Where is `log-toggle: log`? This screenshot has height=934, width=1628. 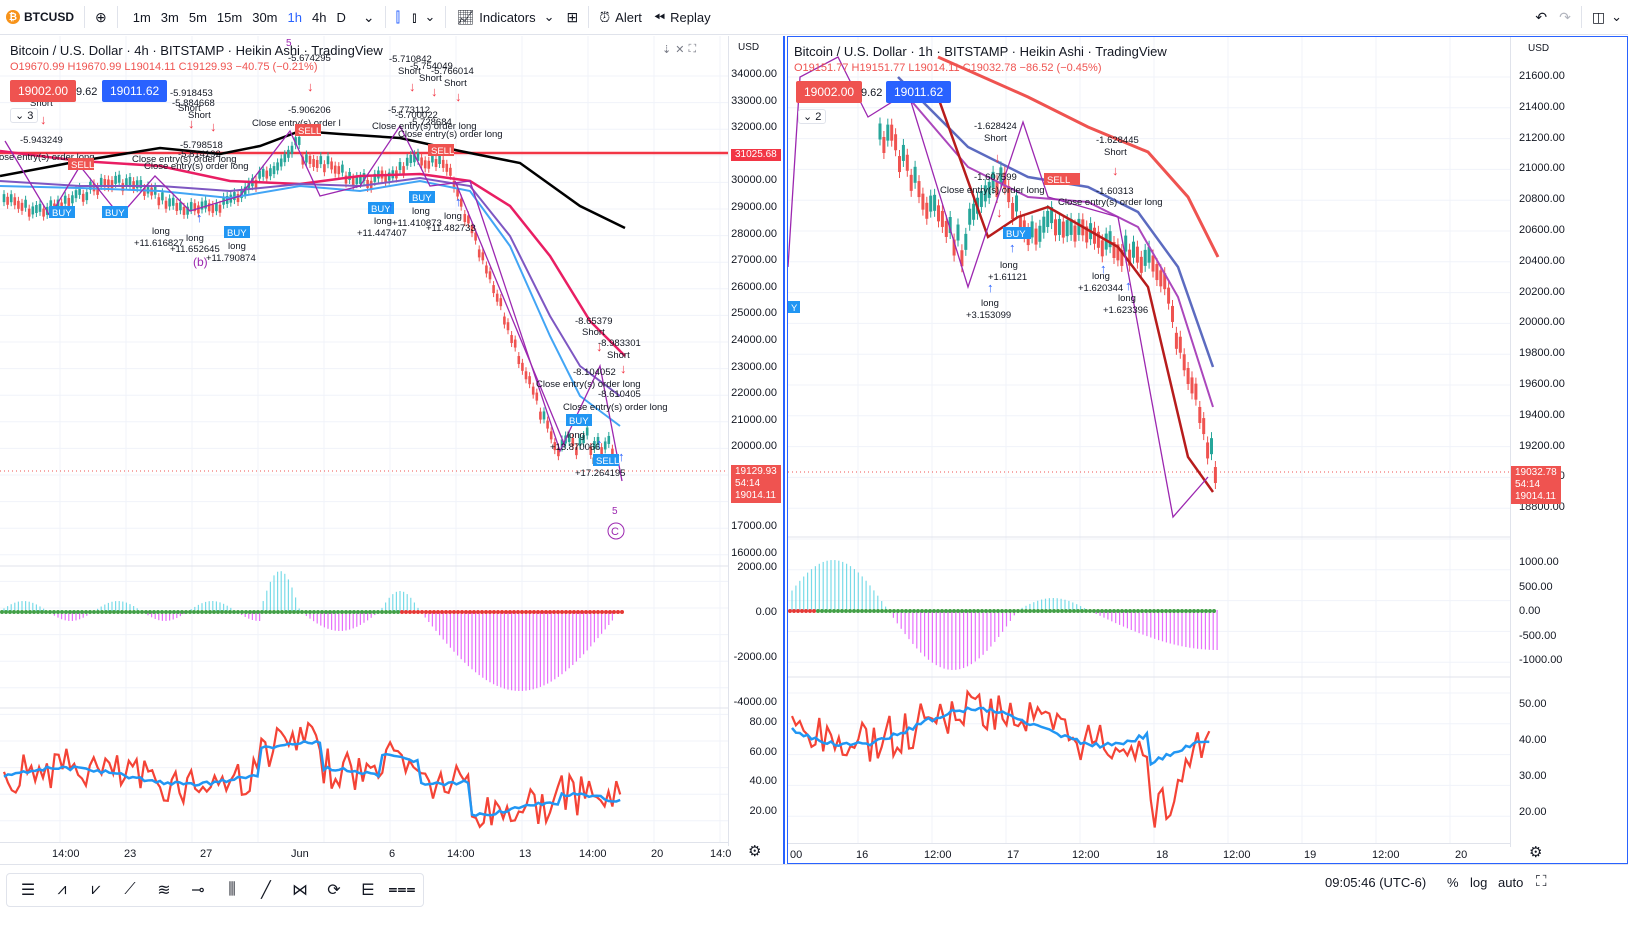
log-toggle: log is located at coordinates (1479, 882).